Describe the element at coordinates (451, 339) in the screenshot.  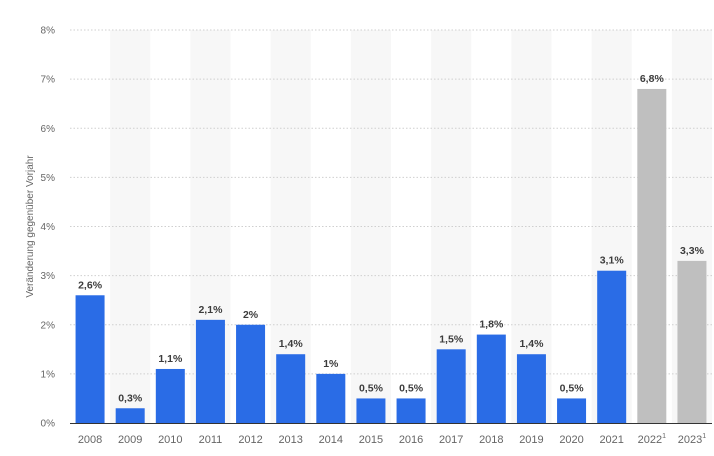
I see `bar-value-label: 1,5%` at that location.